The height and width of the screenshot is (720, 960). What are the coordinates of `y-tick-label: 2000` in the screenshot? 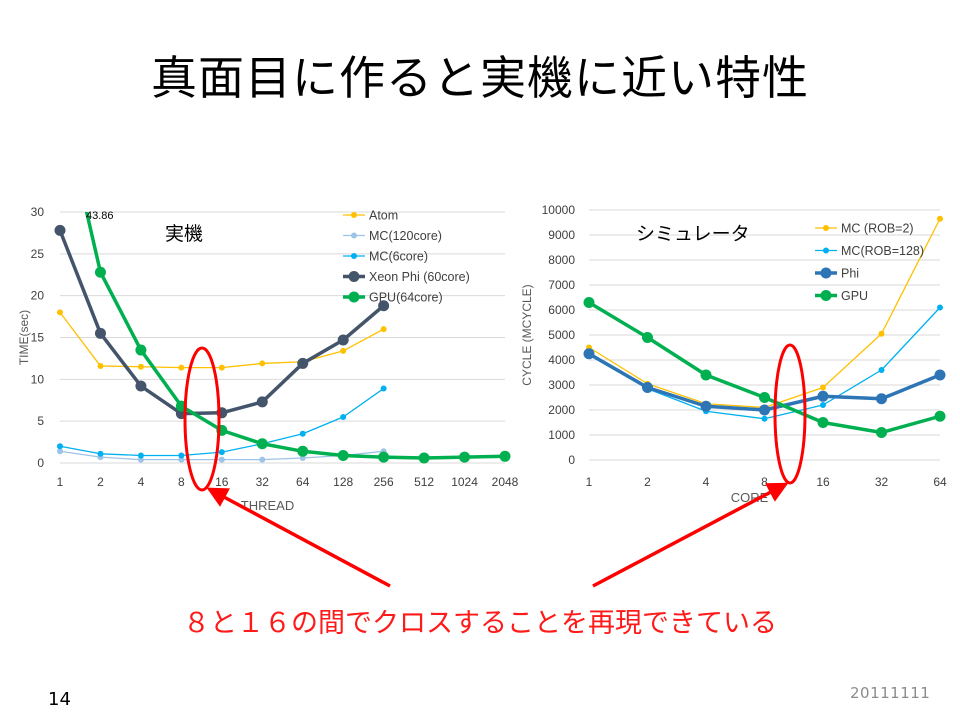 It's located at (561, 410).